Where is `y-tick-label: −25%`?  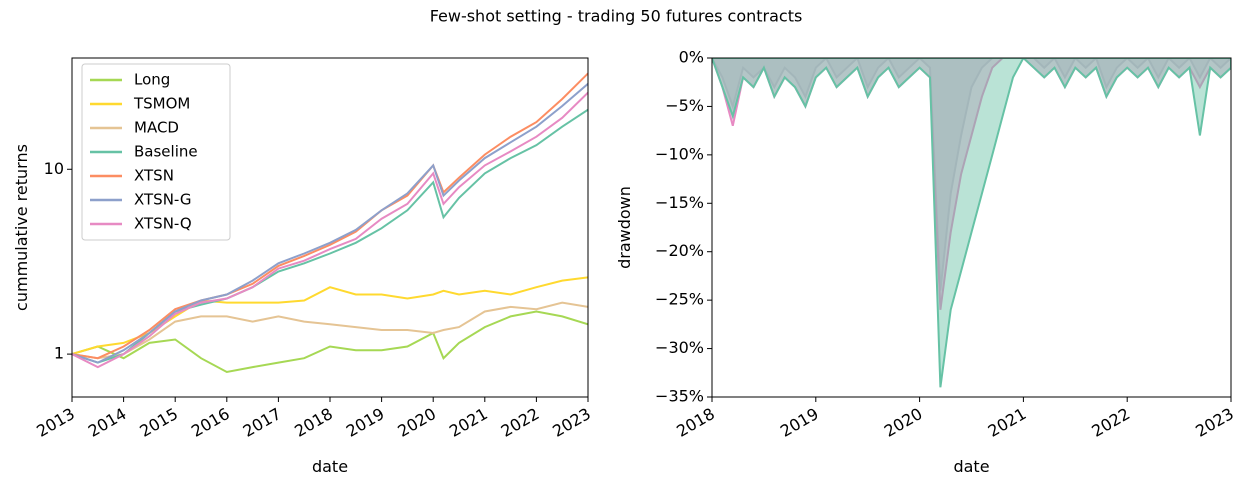
y-tick-label: −25% is located at coordinates (679, 299).